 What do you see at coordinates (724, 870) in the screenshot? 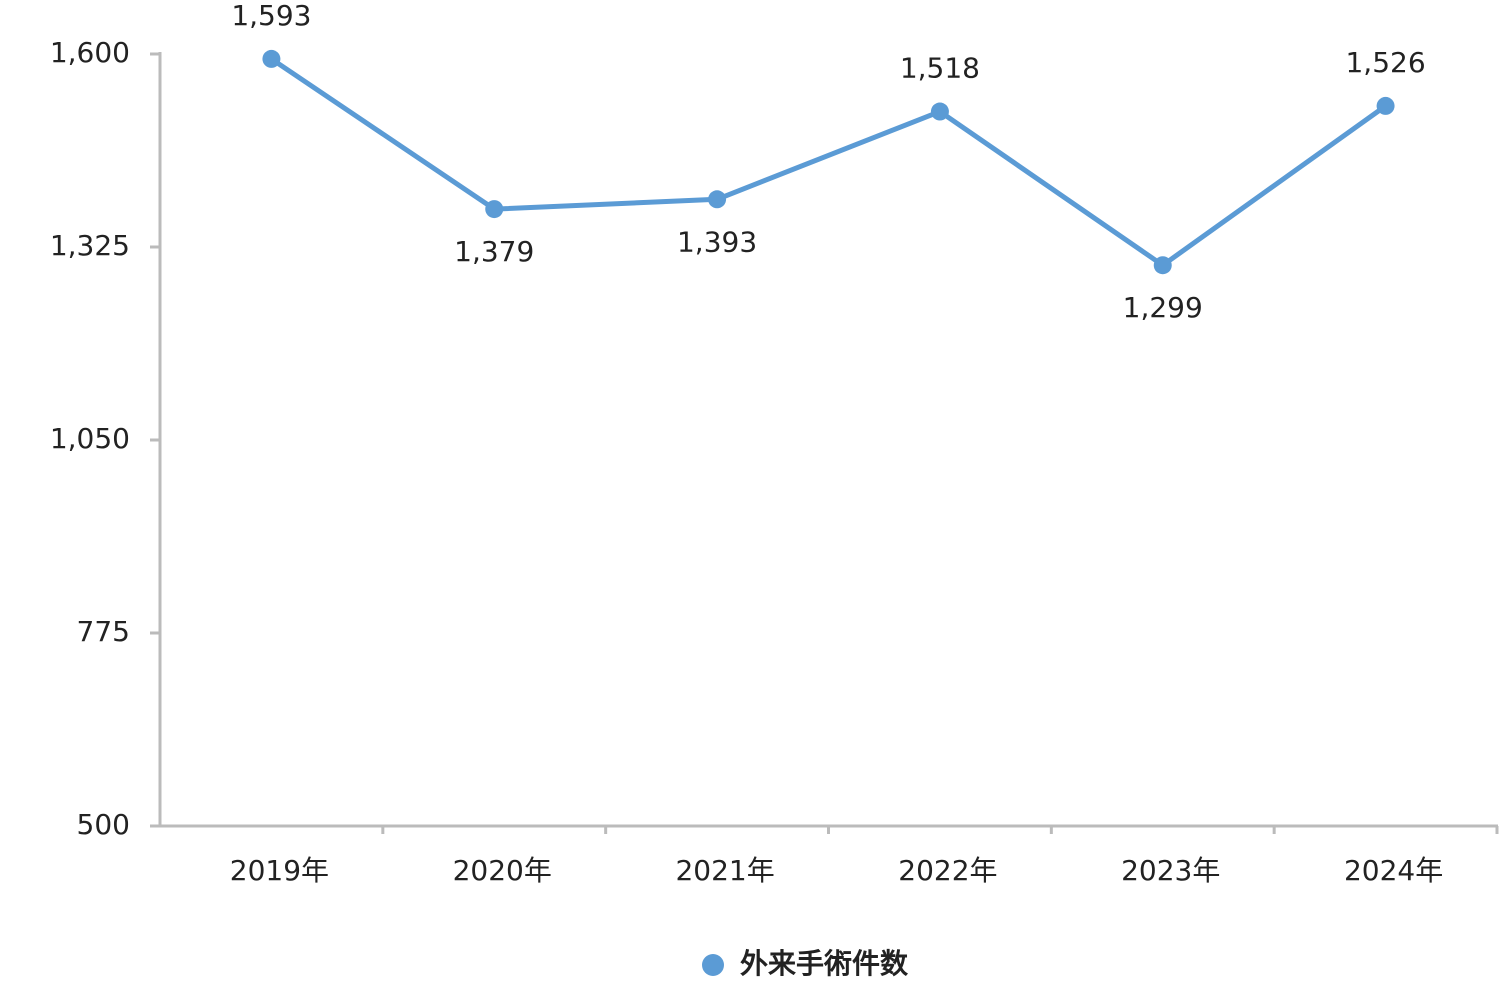
I see `x-tick-label: 2021年` at bounding box center [724, 870].